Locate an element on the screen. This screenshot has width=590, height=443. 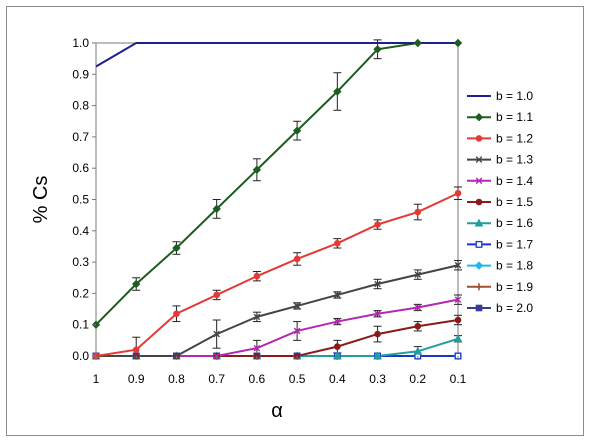
x-axis-ticks: 1 0.9 0.8 0.7 0.6 0.5 0.4 0.3 0.2 0.1 is located at coordinates (280, 371).